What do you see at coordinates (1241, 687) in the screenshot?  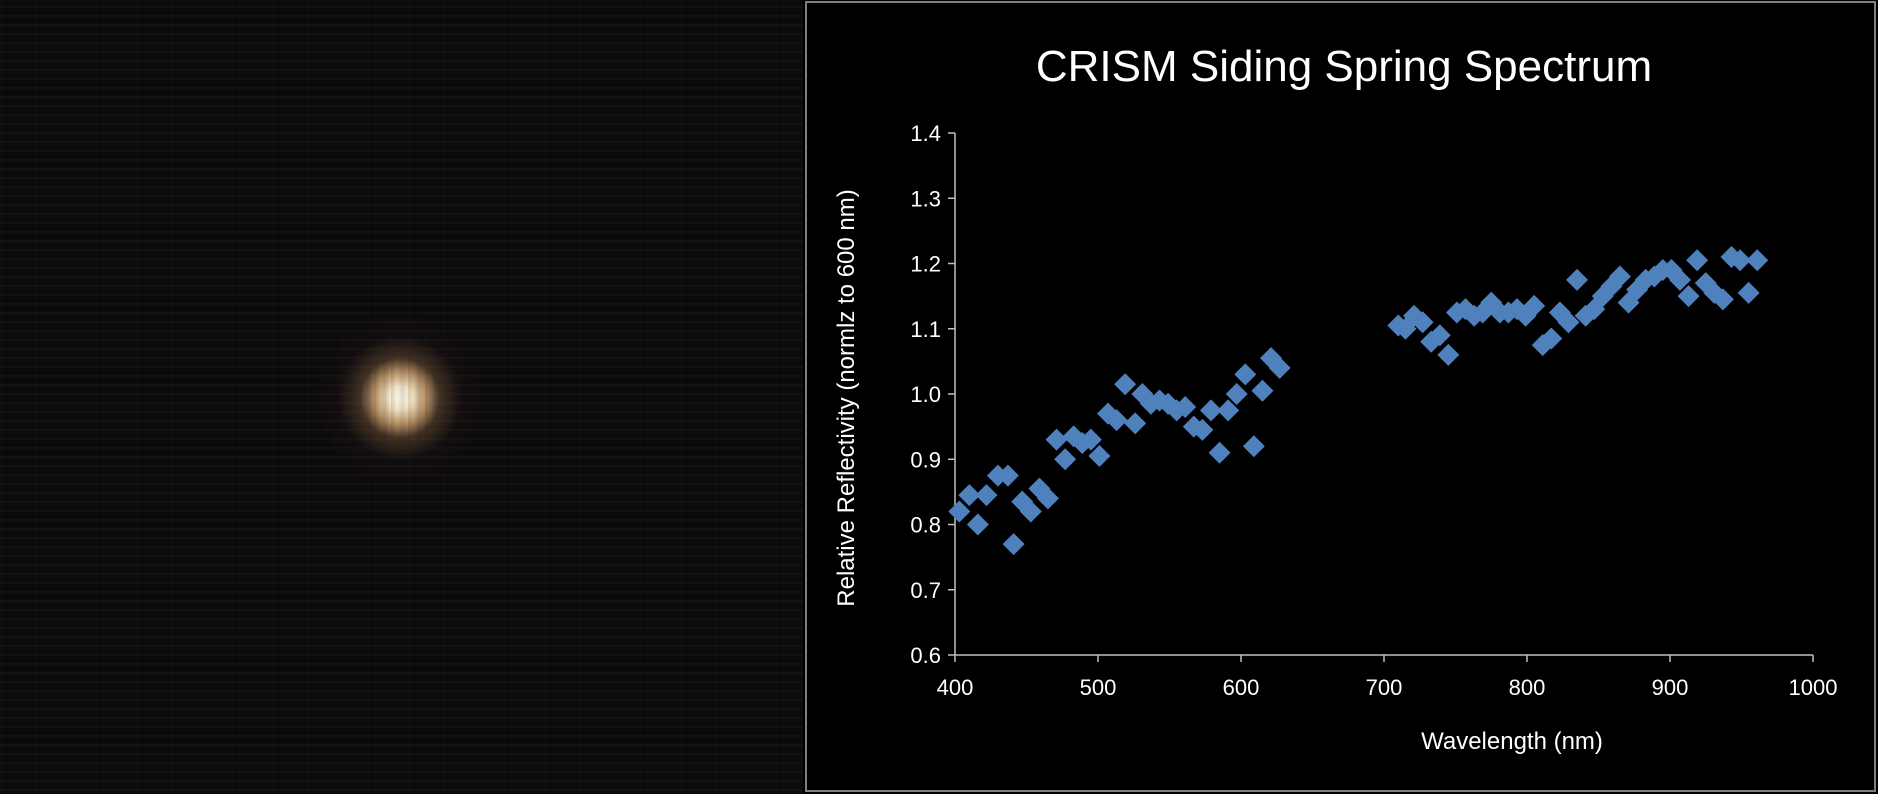 I see `x-tick-label: 600` at bounding box center [1241, 687].